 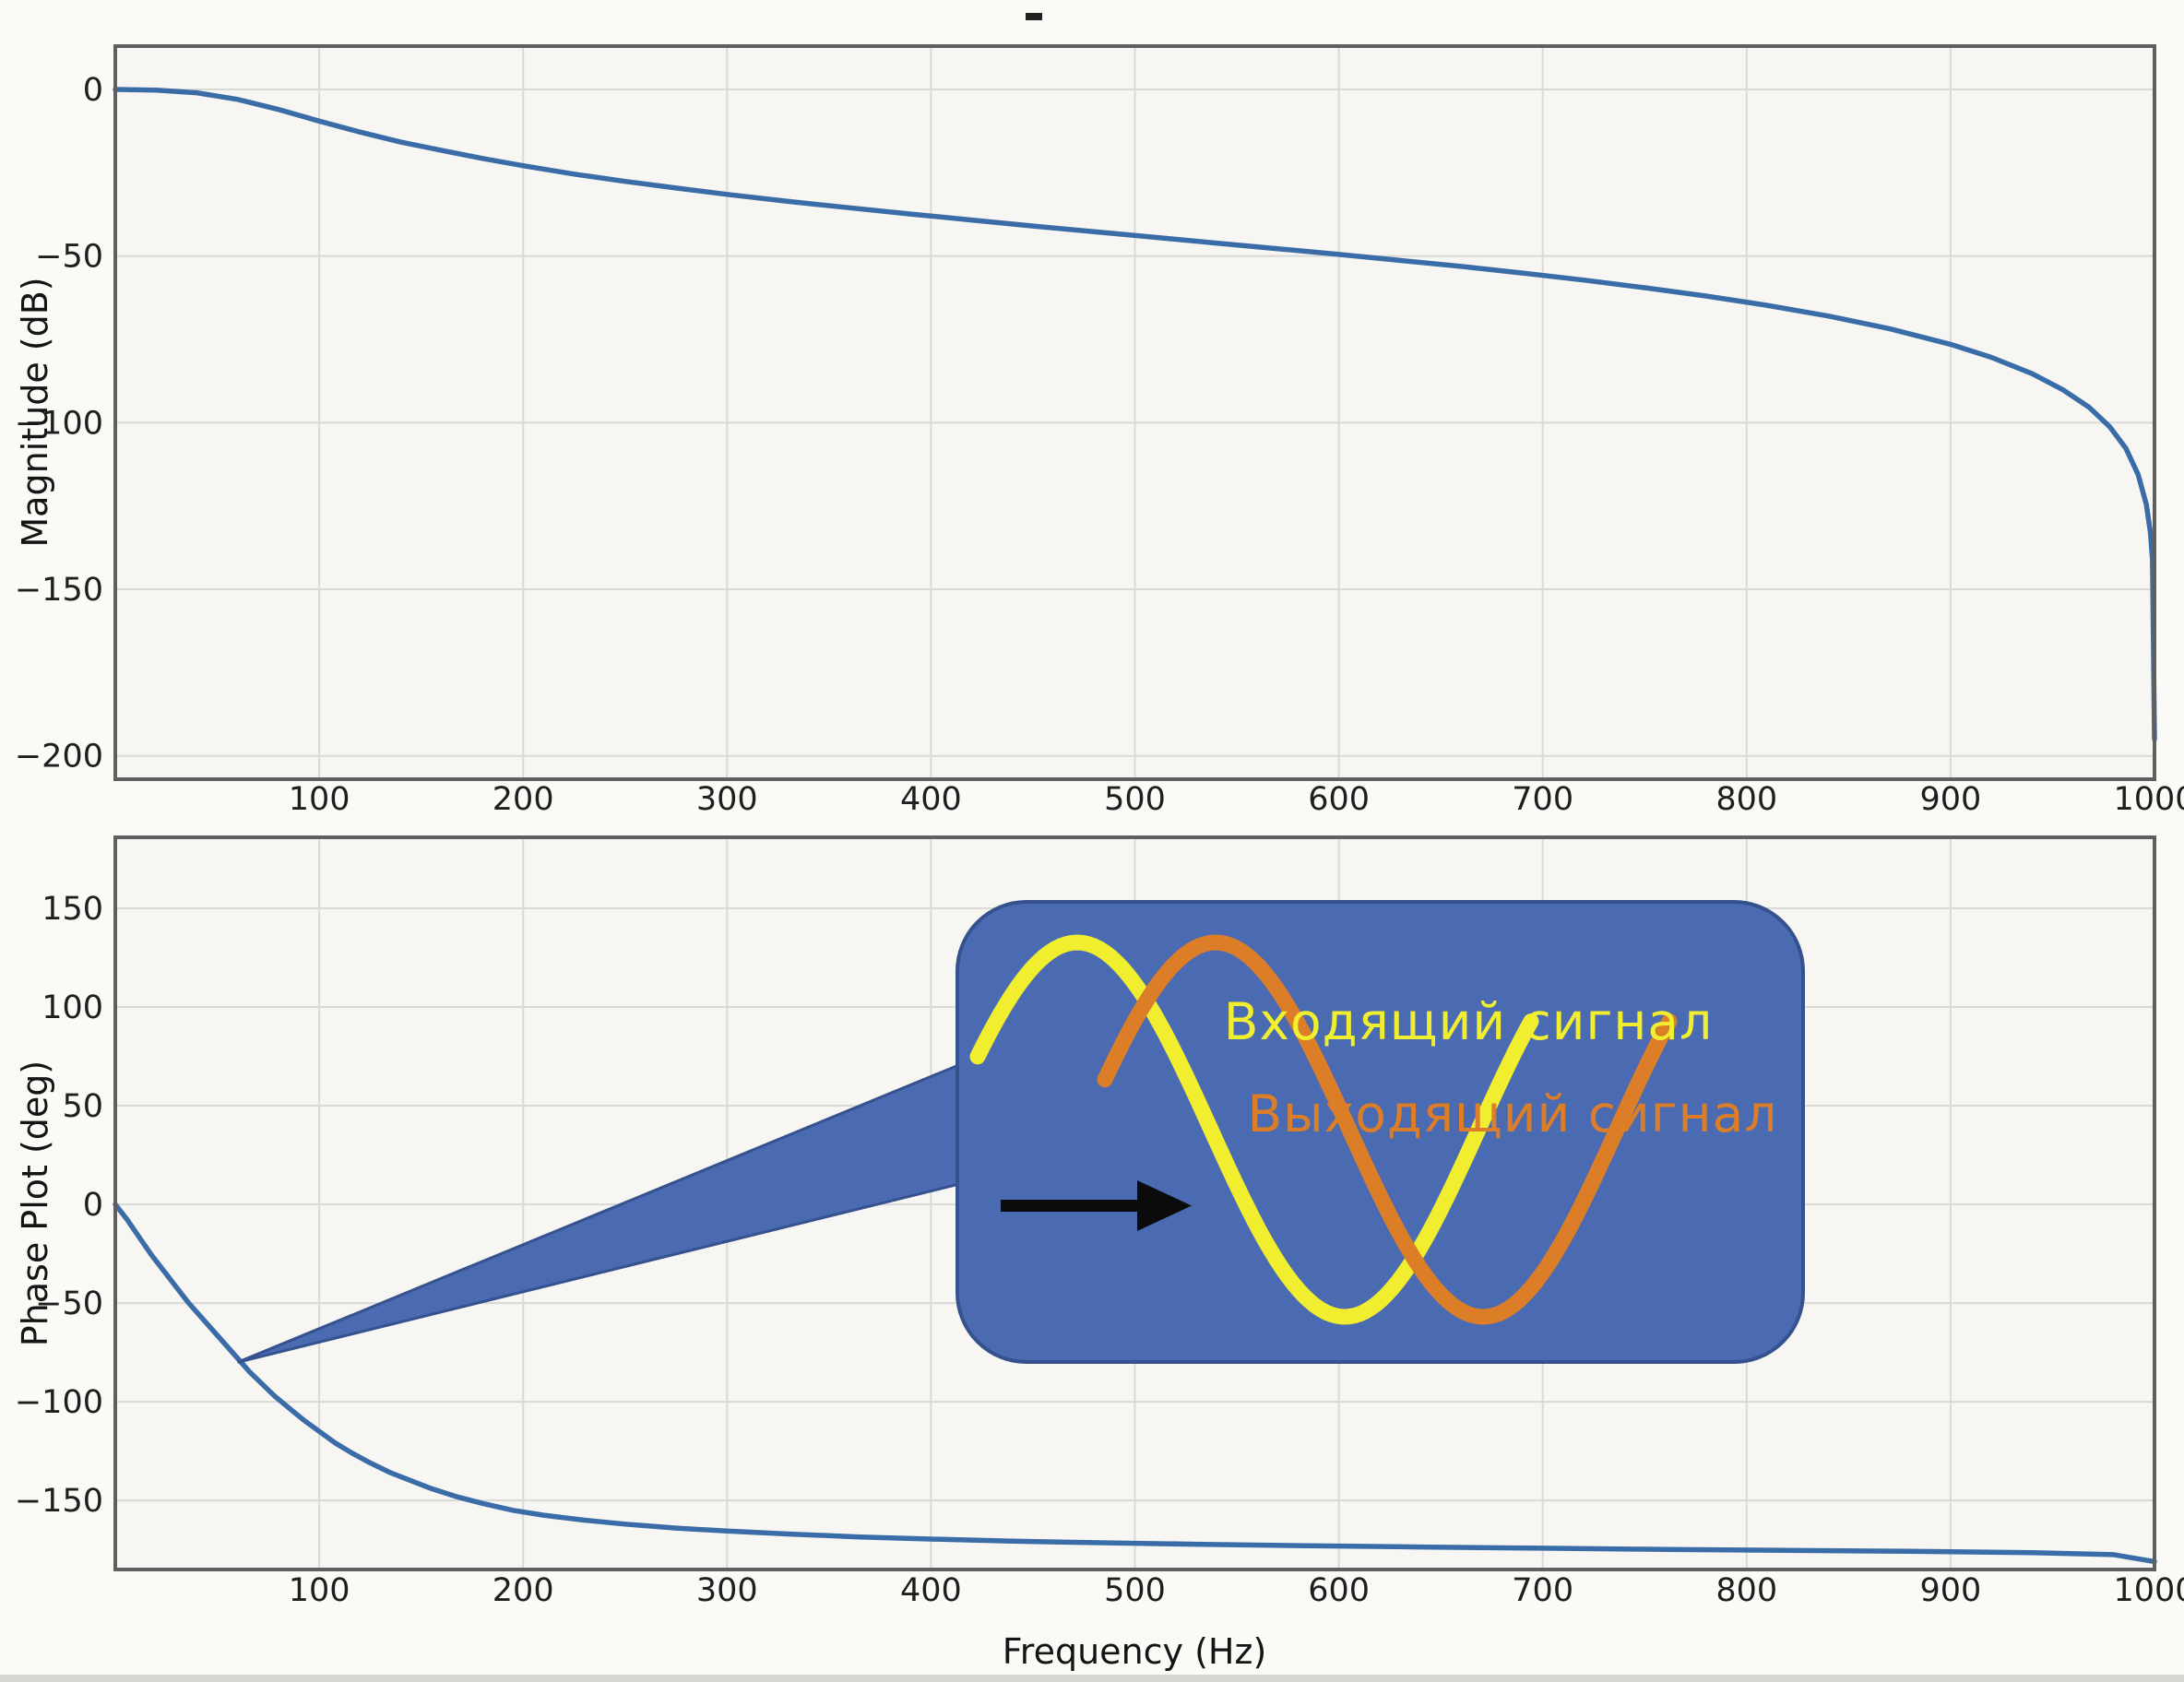 I want to click on signal-flow-arrow-head, so click(x=1164, y=1205).